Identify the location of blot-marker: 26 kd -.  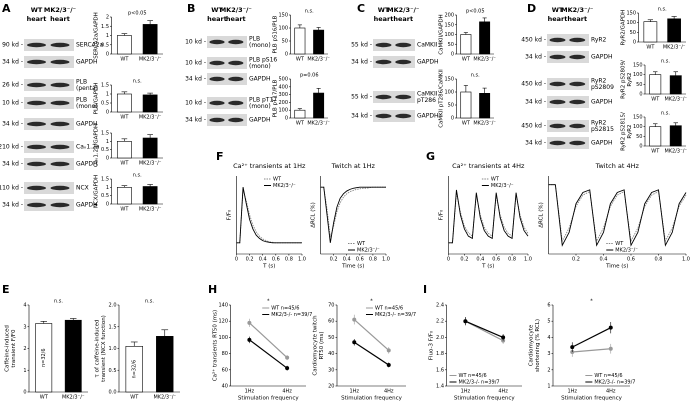
(12, 85).